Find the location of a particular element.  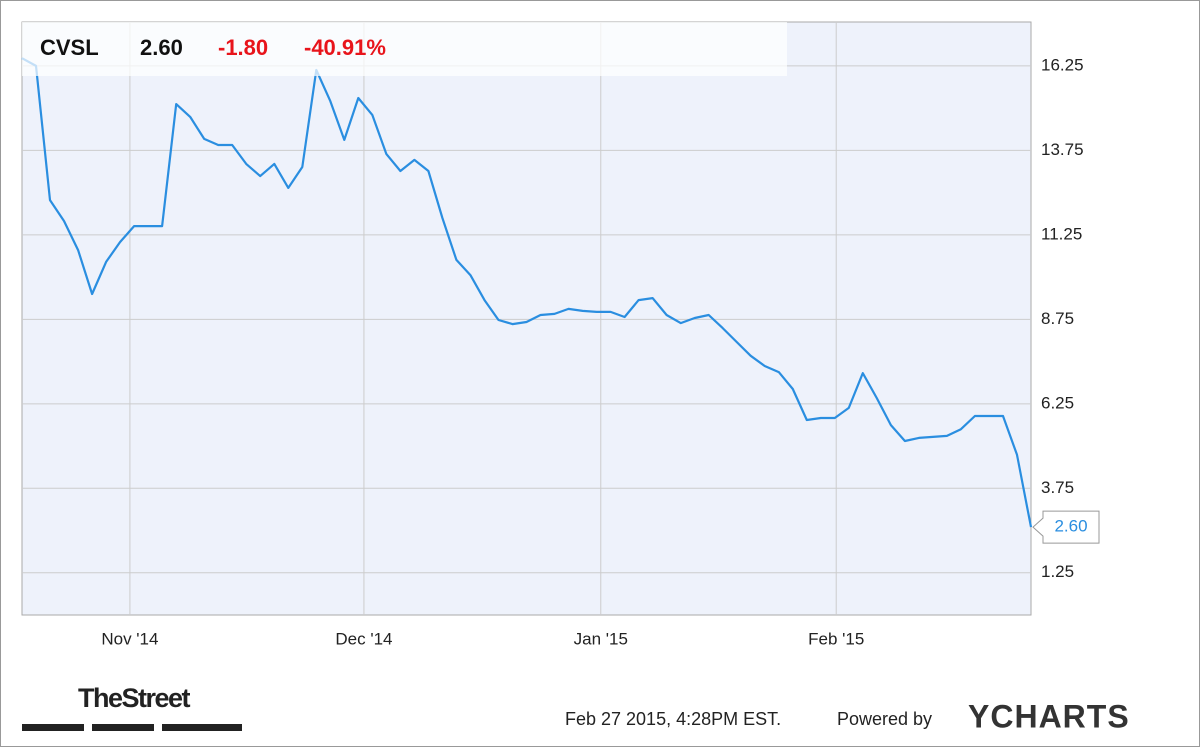

x-tick-label: Nov '14 is located at coordinates (129, 638).